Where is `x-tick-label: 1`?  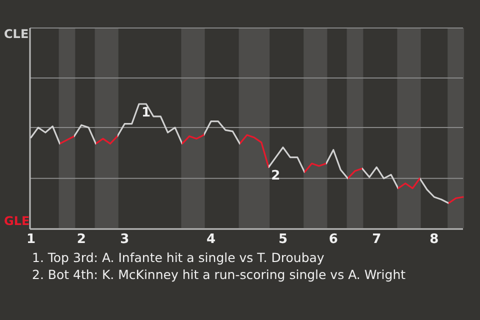
x-tick-label: 1 is located at coordinates (31, 239).